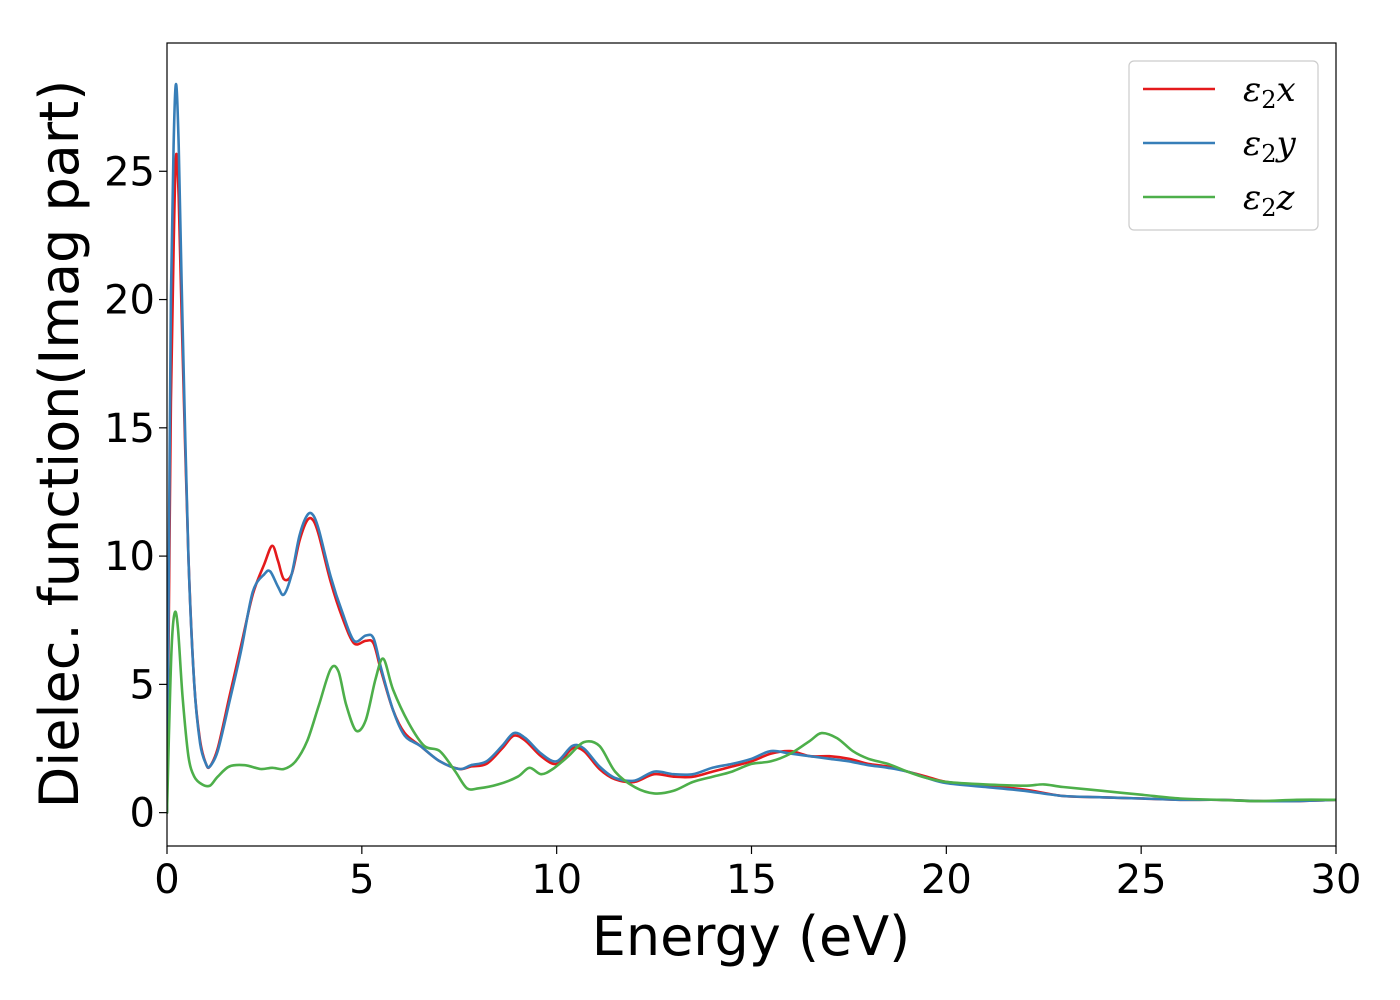  I want to click on x-tick-label: 0, so click(166, 880).